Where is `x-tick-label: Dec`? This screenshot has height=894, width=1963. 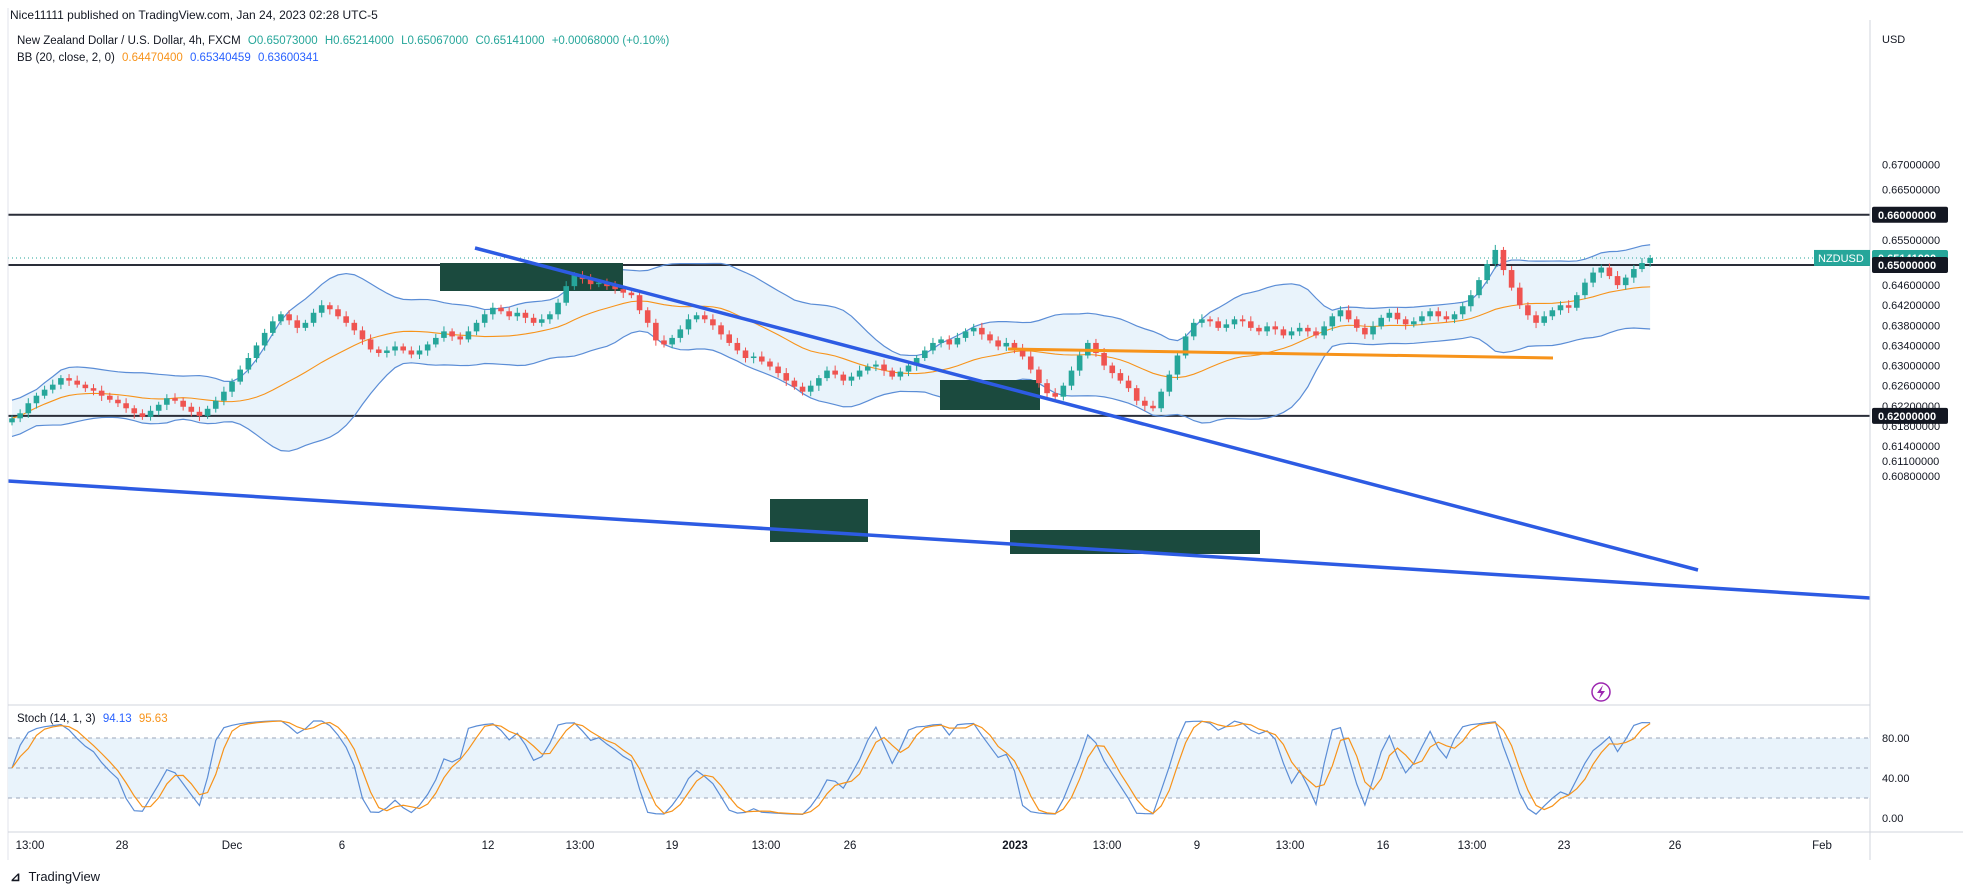 x-tick-label: Dec is located at coordinates (232, 846).